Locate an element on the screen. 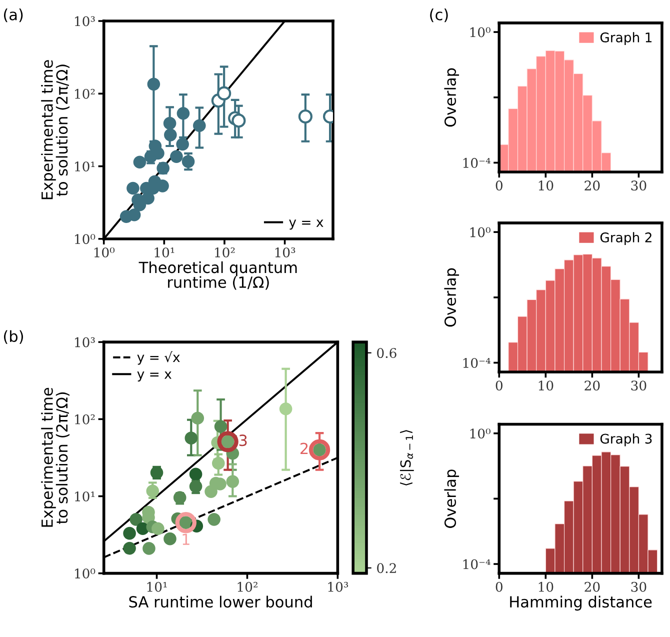  legend-label: Graph 2 is located at coordinates (626, 238).